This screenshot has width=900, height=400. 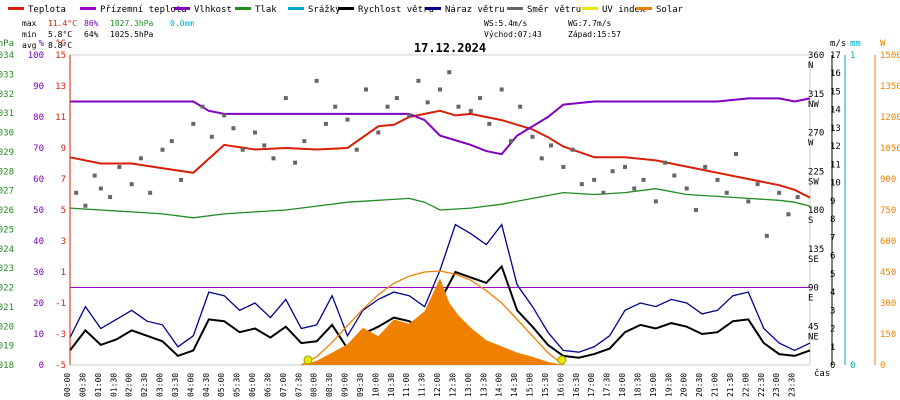 I want to click on axis-tick: 600, so click(x=888, y=242).